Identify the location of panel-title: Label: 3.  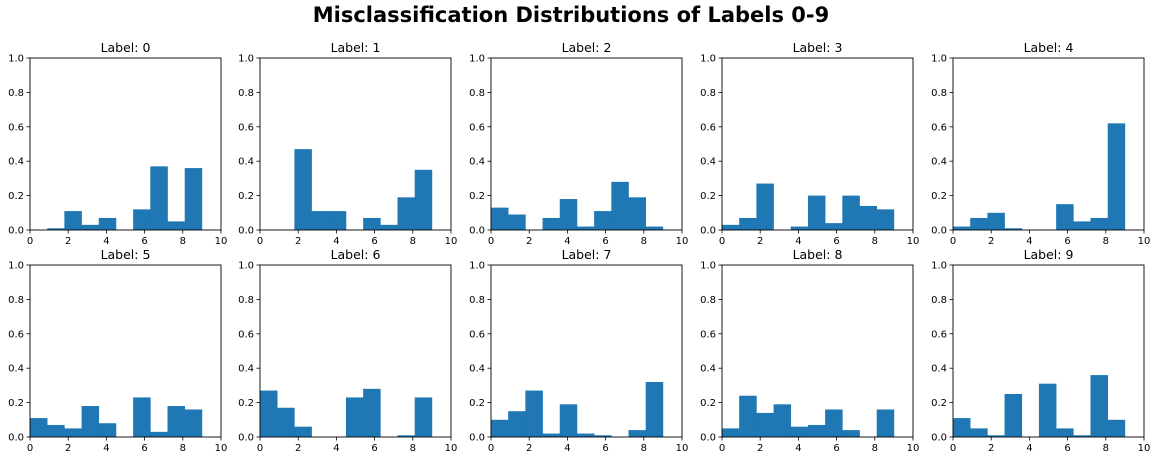
(818, 47).